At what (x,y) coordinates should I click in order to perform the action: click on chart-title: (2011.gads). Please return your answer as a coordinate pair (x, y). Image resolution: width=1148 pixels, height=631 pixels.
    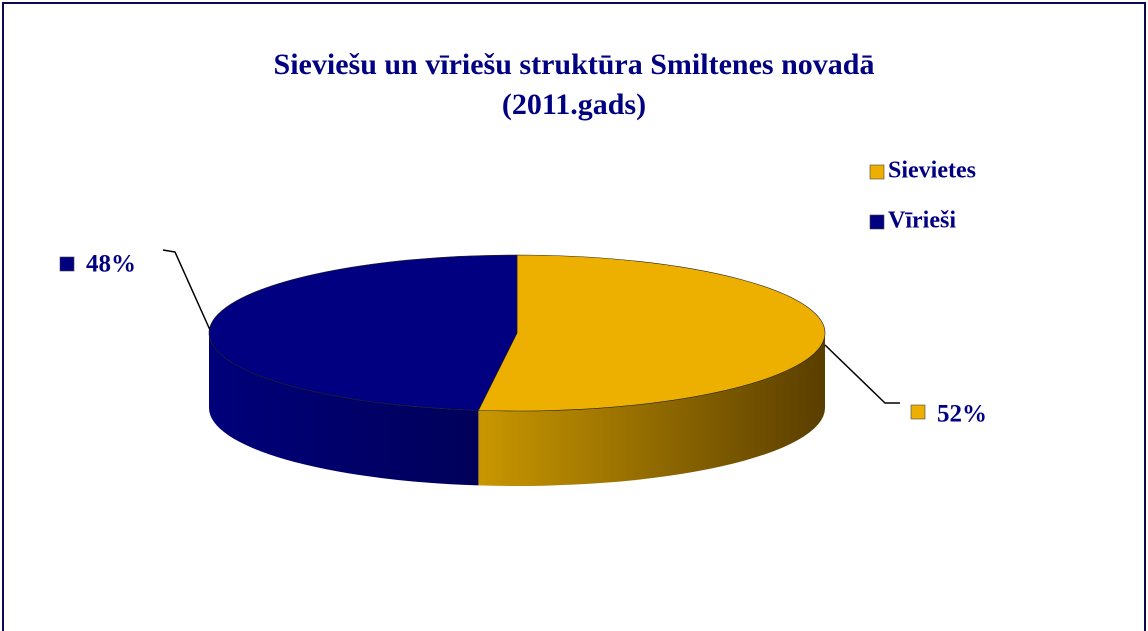
    Looking at the image, I should click on (574, 104).